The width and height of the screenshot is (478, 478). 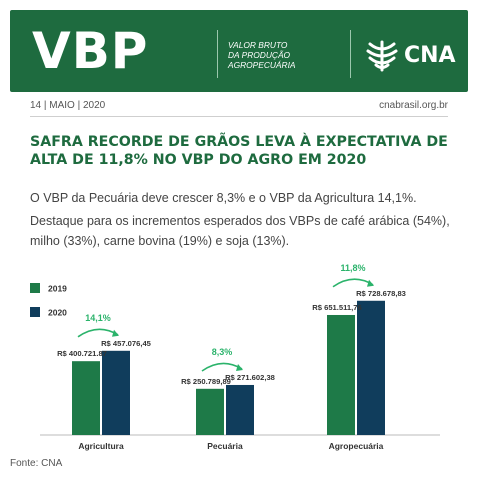 I want to click on cna-brand-text: CNA, so click(x=430, y=55).